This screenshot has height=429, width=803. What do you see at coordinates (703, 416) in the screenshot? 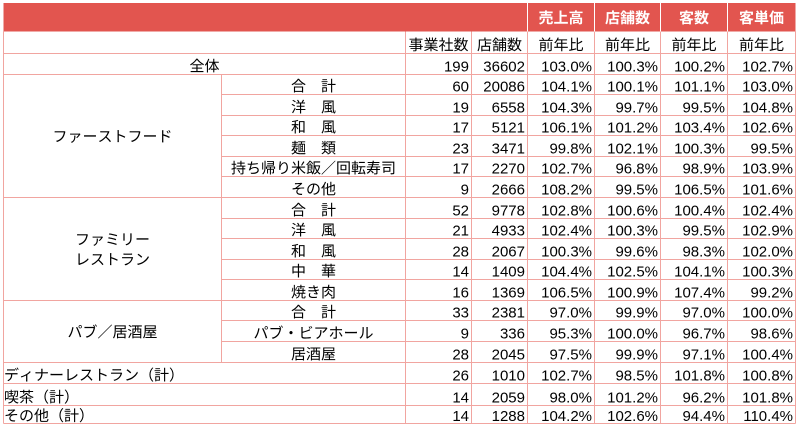
I see `svg-text: 94.4%` at bounding box center [703, 416].